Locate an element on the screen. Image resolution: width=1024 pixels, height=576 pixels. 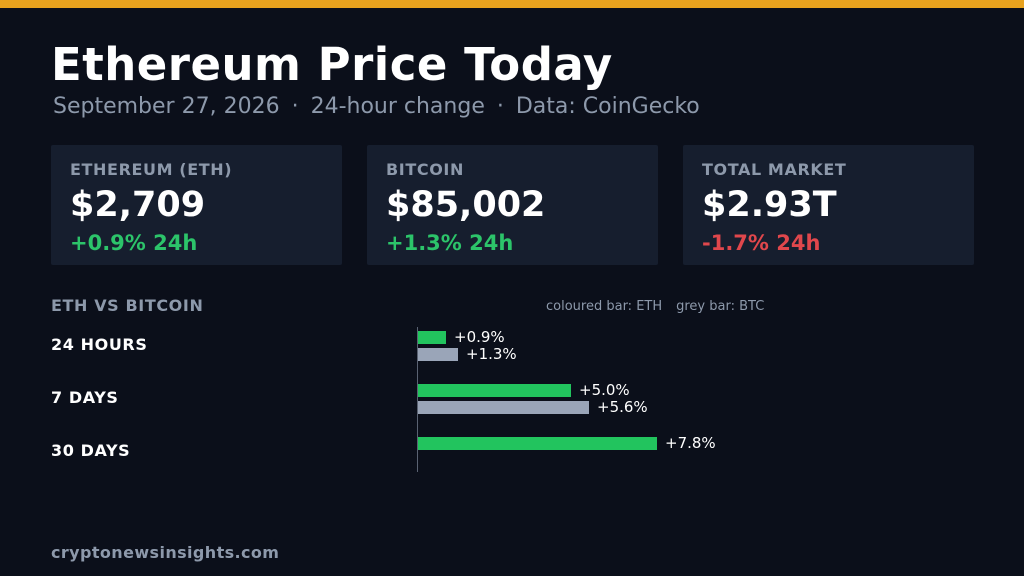
btc-bar-label: +1.3% is located at coordinates (491, 354).